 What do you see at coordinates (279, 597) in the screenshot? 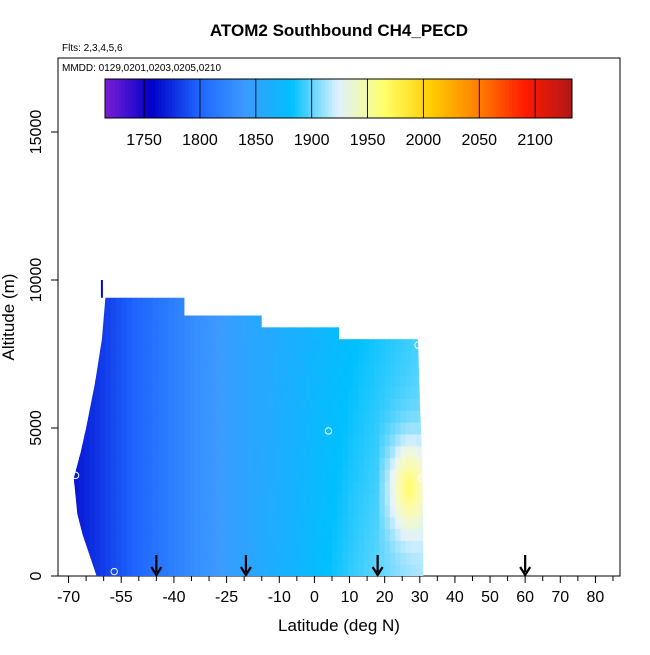
I see `x-tick-label: -10` at bounding box center [279, 597].